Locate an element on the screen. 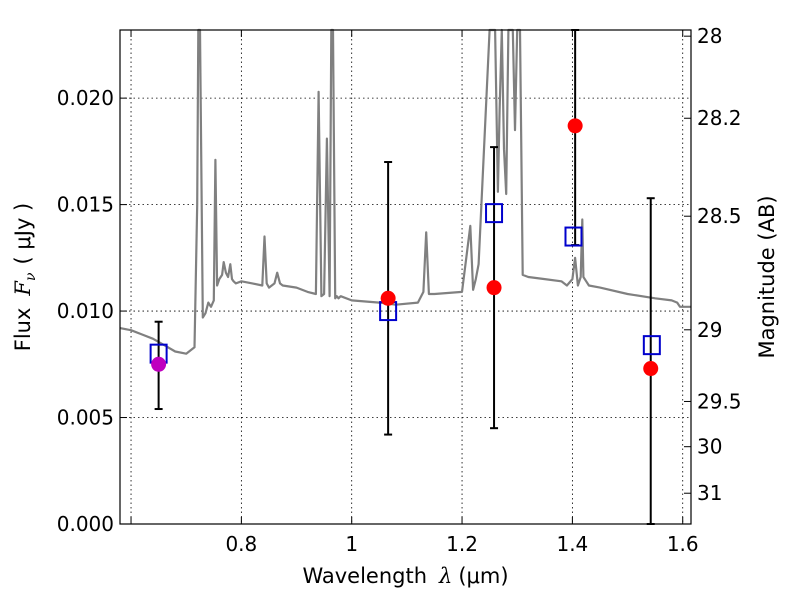 Image resolution: width=800 pixels, height=600 pixels. x-tick-label: 1.2 is located at coordinates (462, 544).